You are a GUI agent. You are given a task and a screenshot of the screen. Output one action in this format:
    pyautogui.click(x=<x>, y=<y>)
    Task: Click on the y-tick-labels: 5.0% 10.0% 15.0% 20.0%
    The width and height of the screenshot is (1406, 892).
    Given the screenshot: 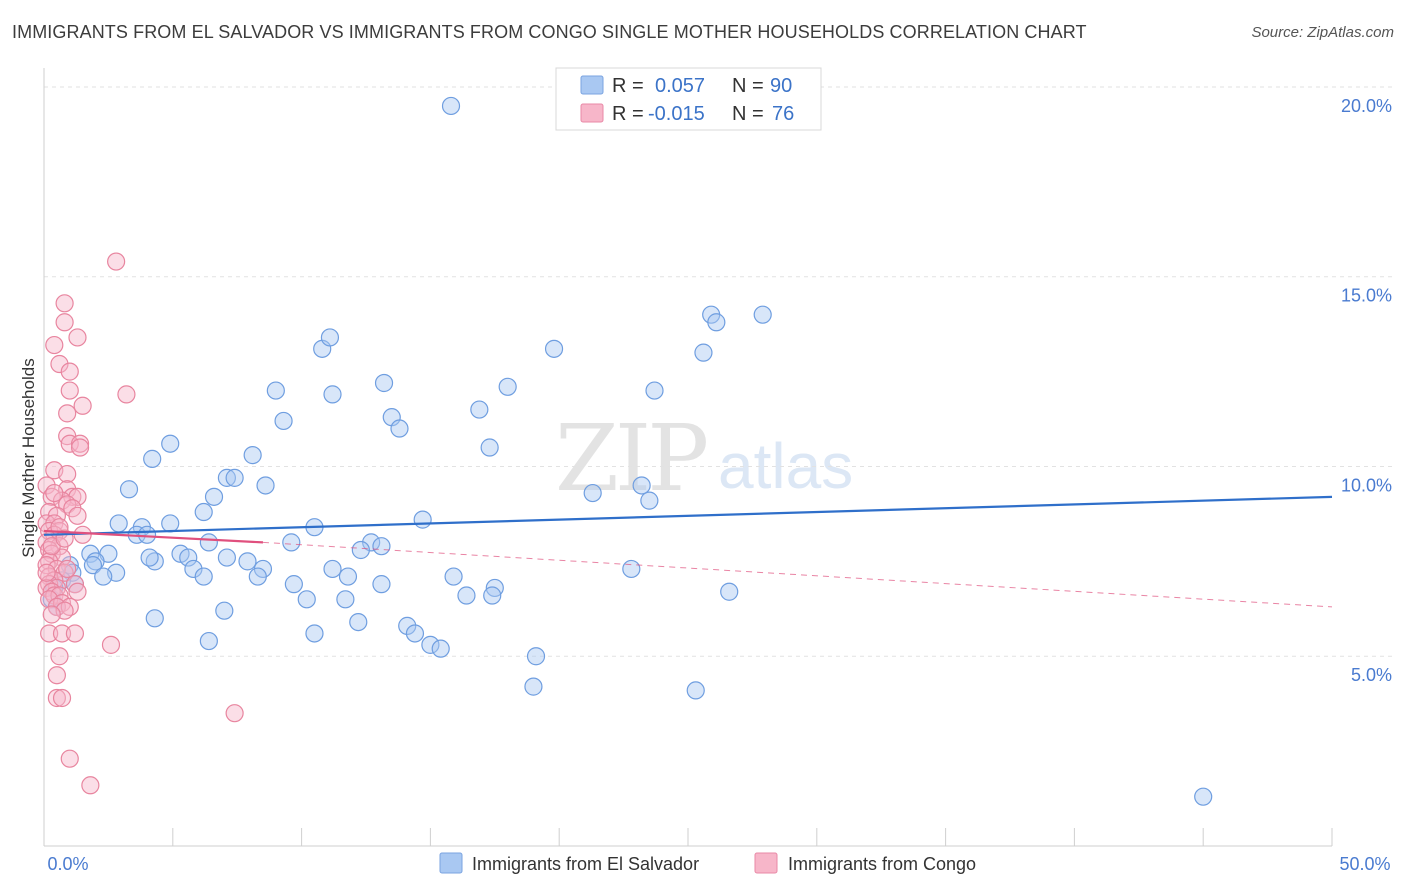 What is the action you would take?
    pyautogui.click(x=1366, y=390)
    